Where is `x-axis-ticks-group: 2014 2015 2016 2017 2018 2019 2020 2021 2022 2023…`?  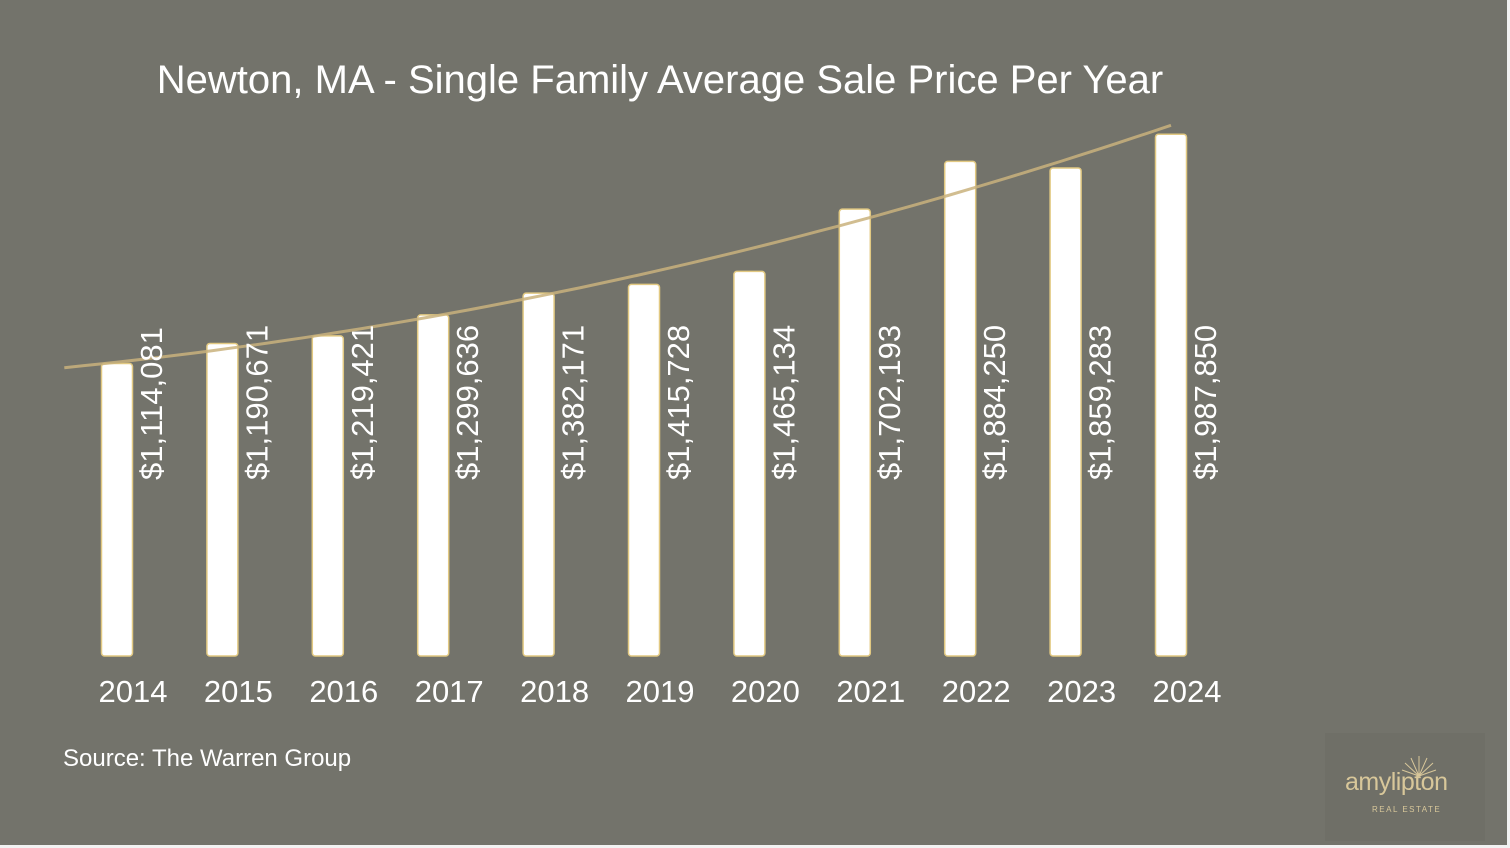
x-axis-ticks-group: 2014 2015 2016 2017 2018 2019 2020 2021 2022 2023… is located at coordinates (660, 691).